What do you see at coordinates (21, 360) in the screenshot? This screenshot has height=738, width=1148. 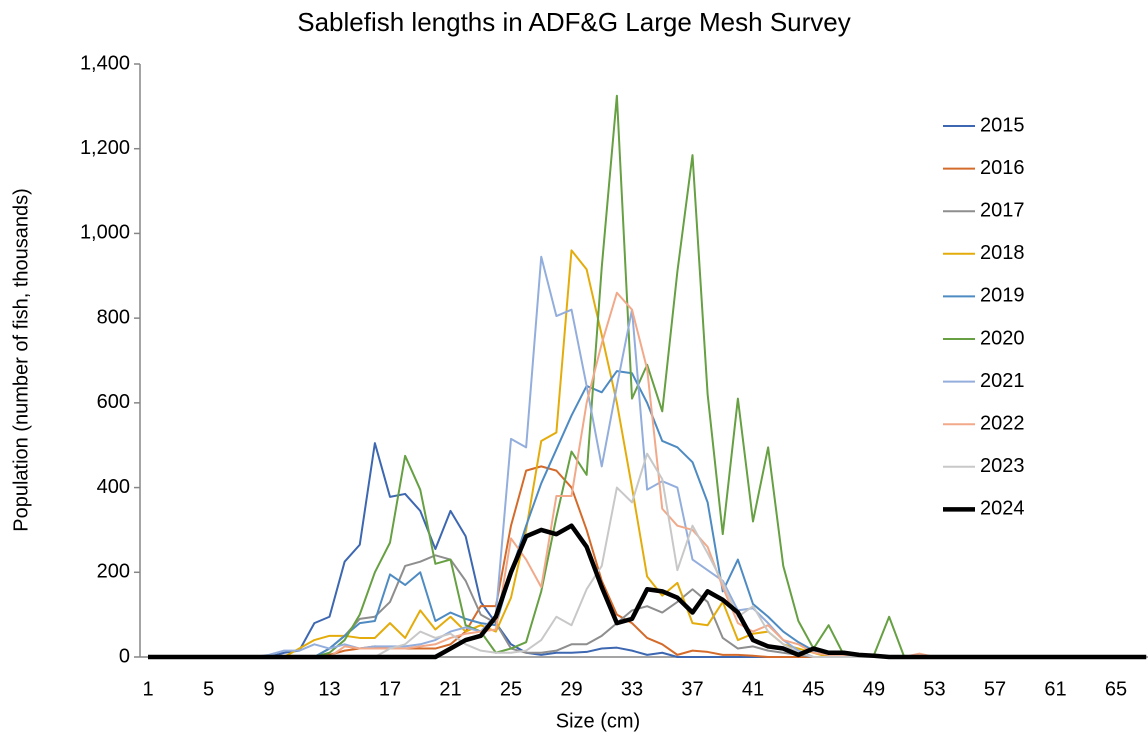 I see `y-axis-label: Population (number of fish, thousands)` at bounding box center [21, 360].